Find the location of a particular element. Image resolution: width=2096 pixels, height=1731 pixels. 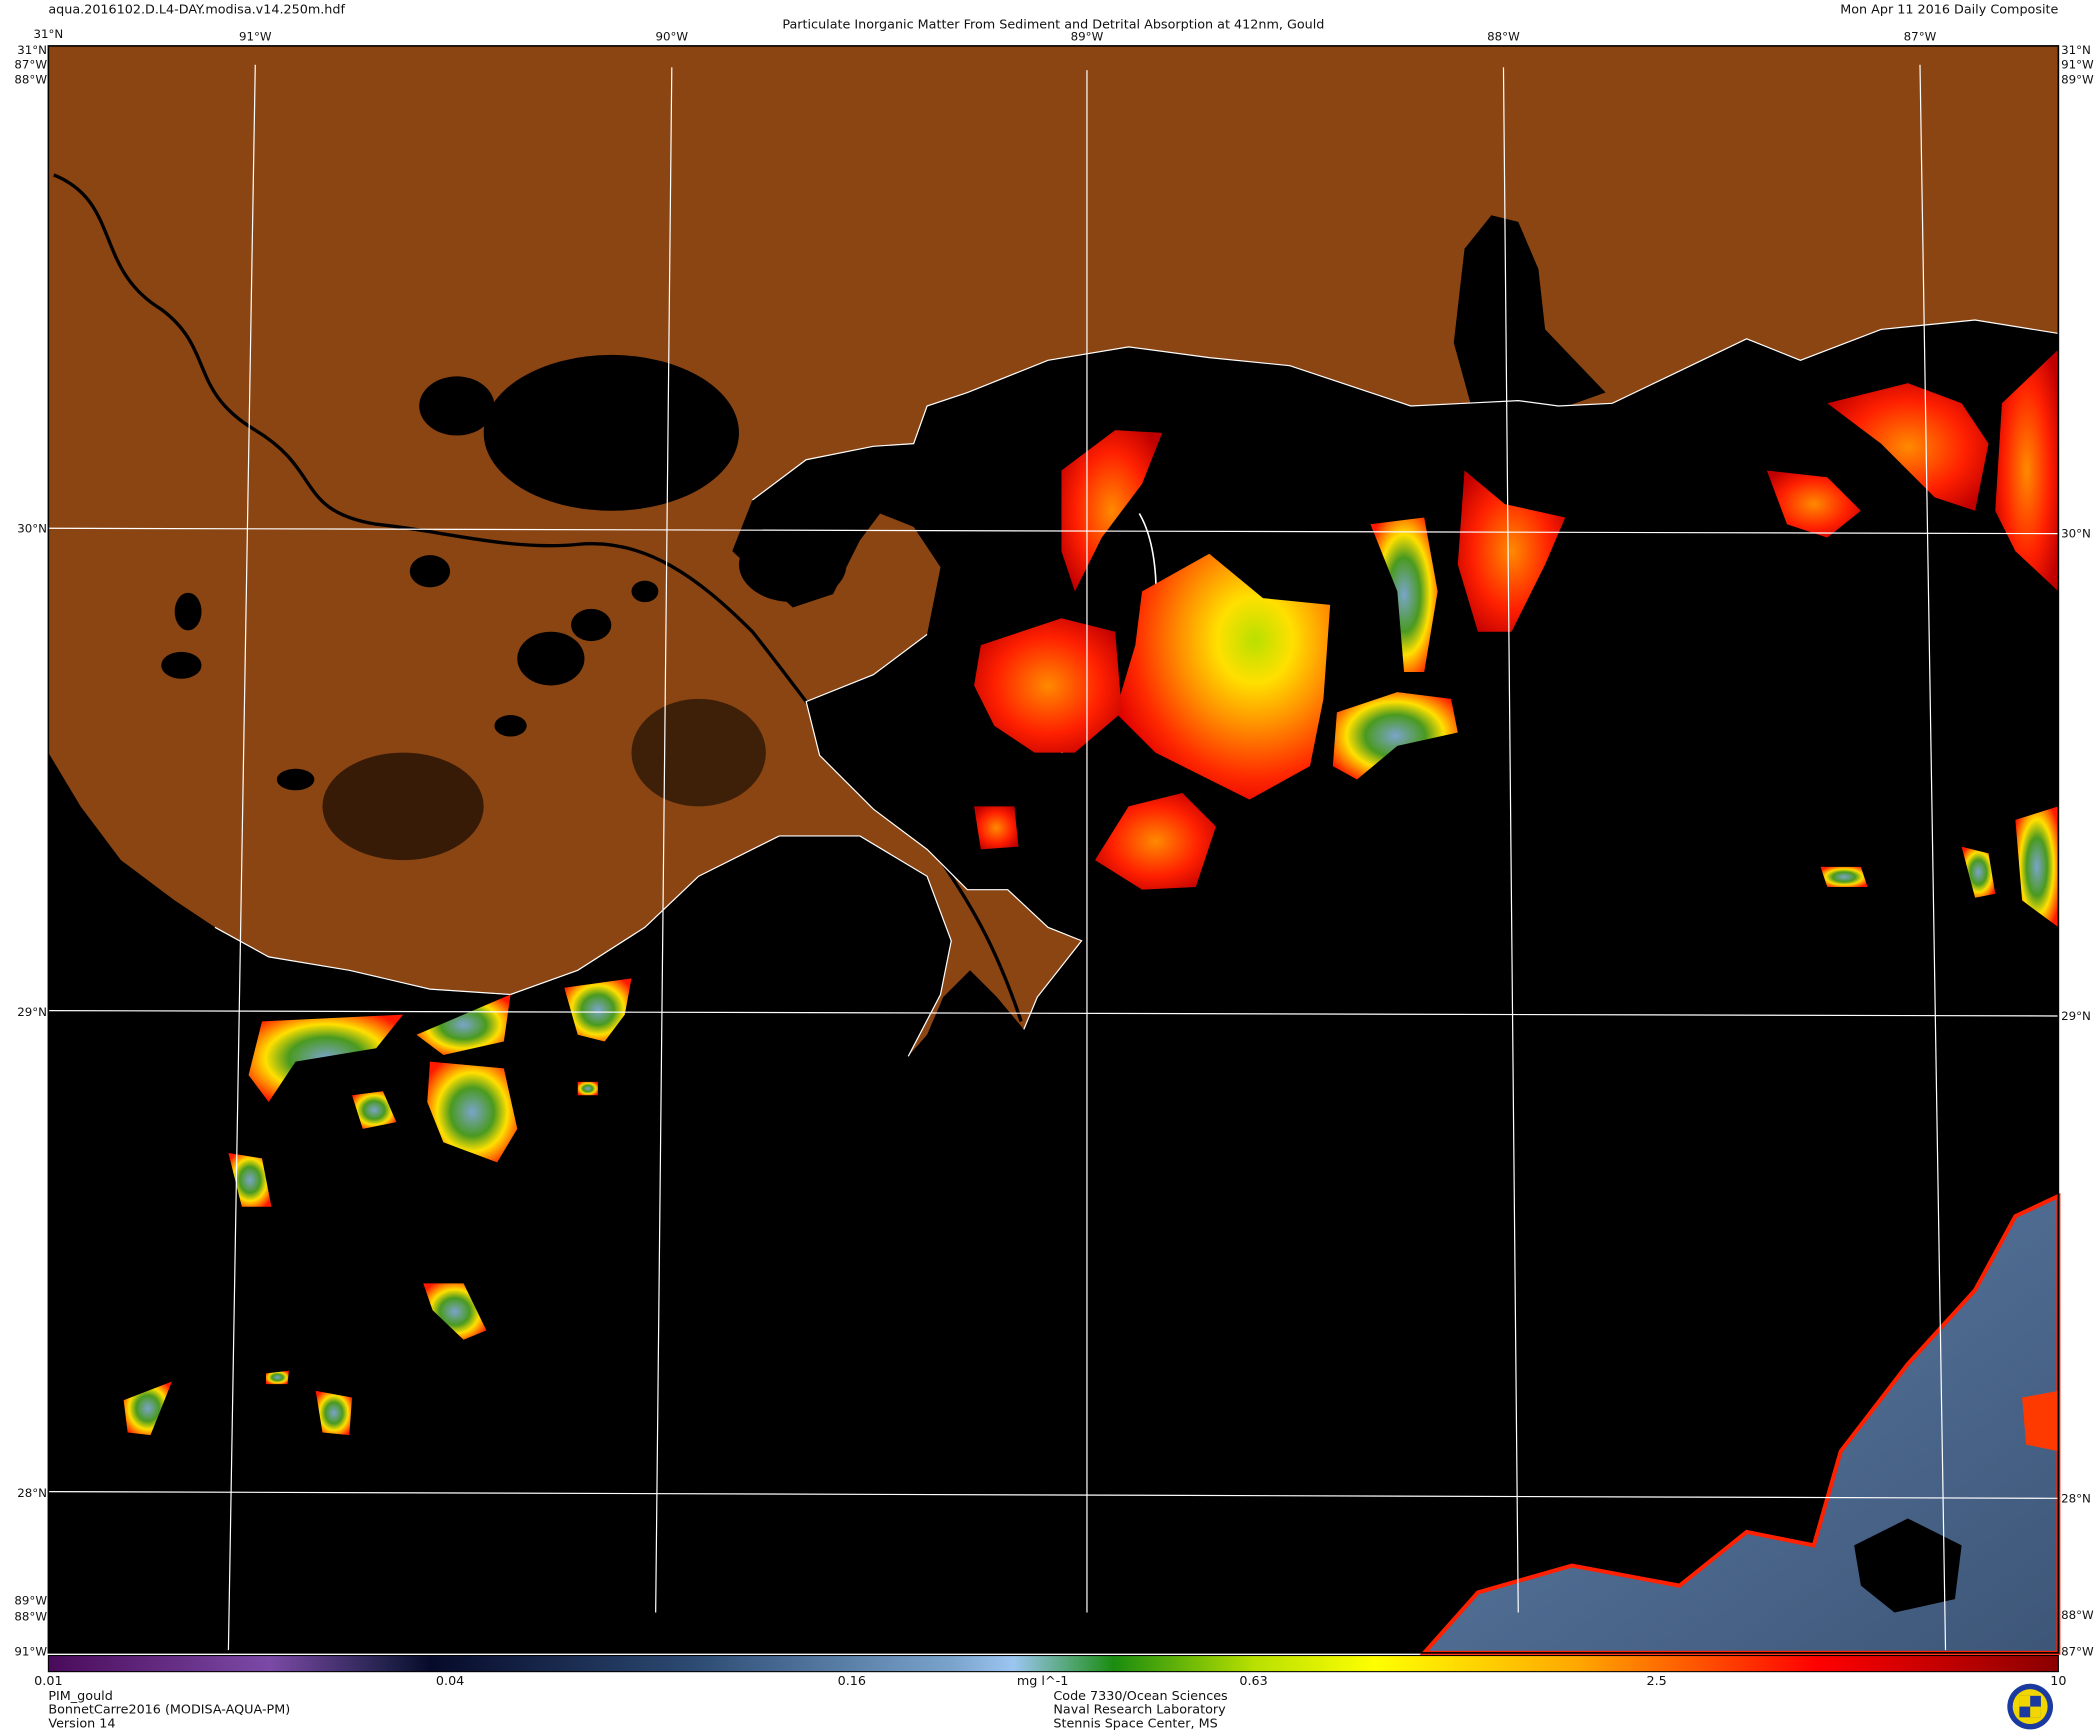

delta-plume is located at coordinates (1048, 685).